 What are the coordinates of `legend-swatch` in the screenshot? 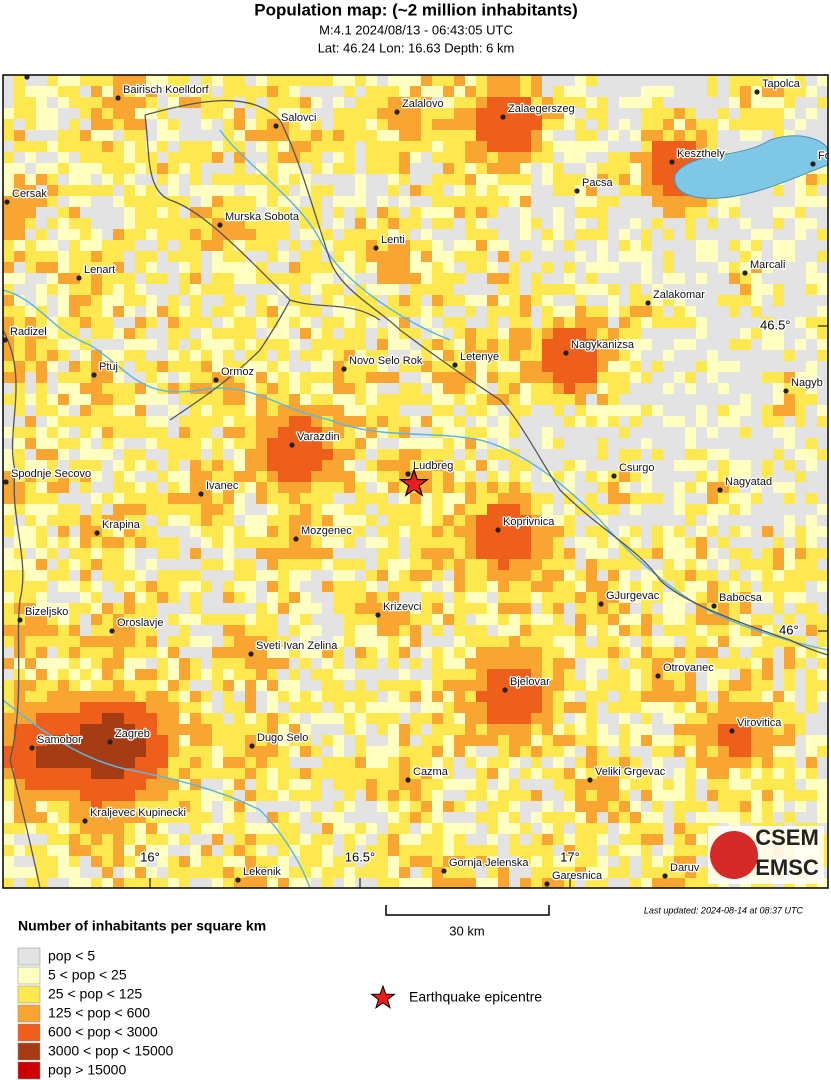 It's located at (29, 1013).